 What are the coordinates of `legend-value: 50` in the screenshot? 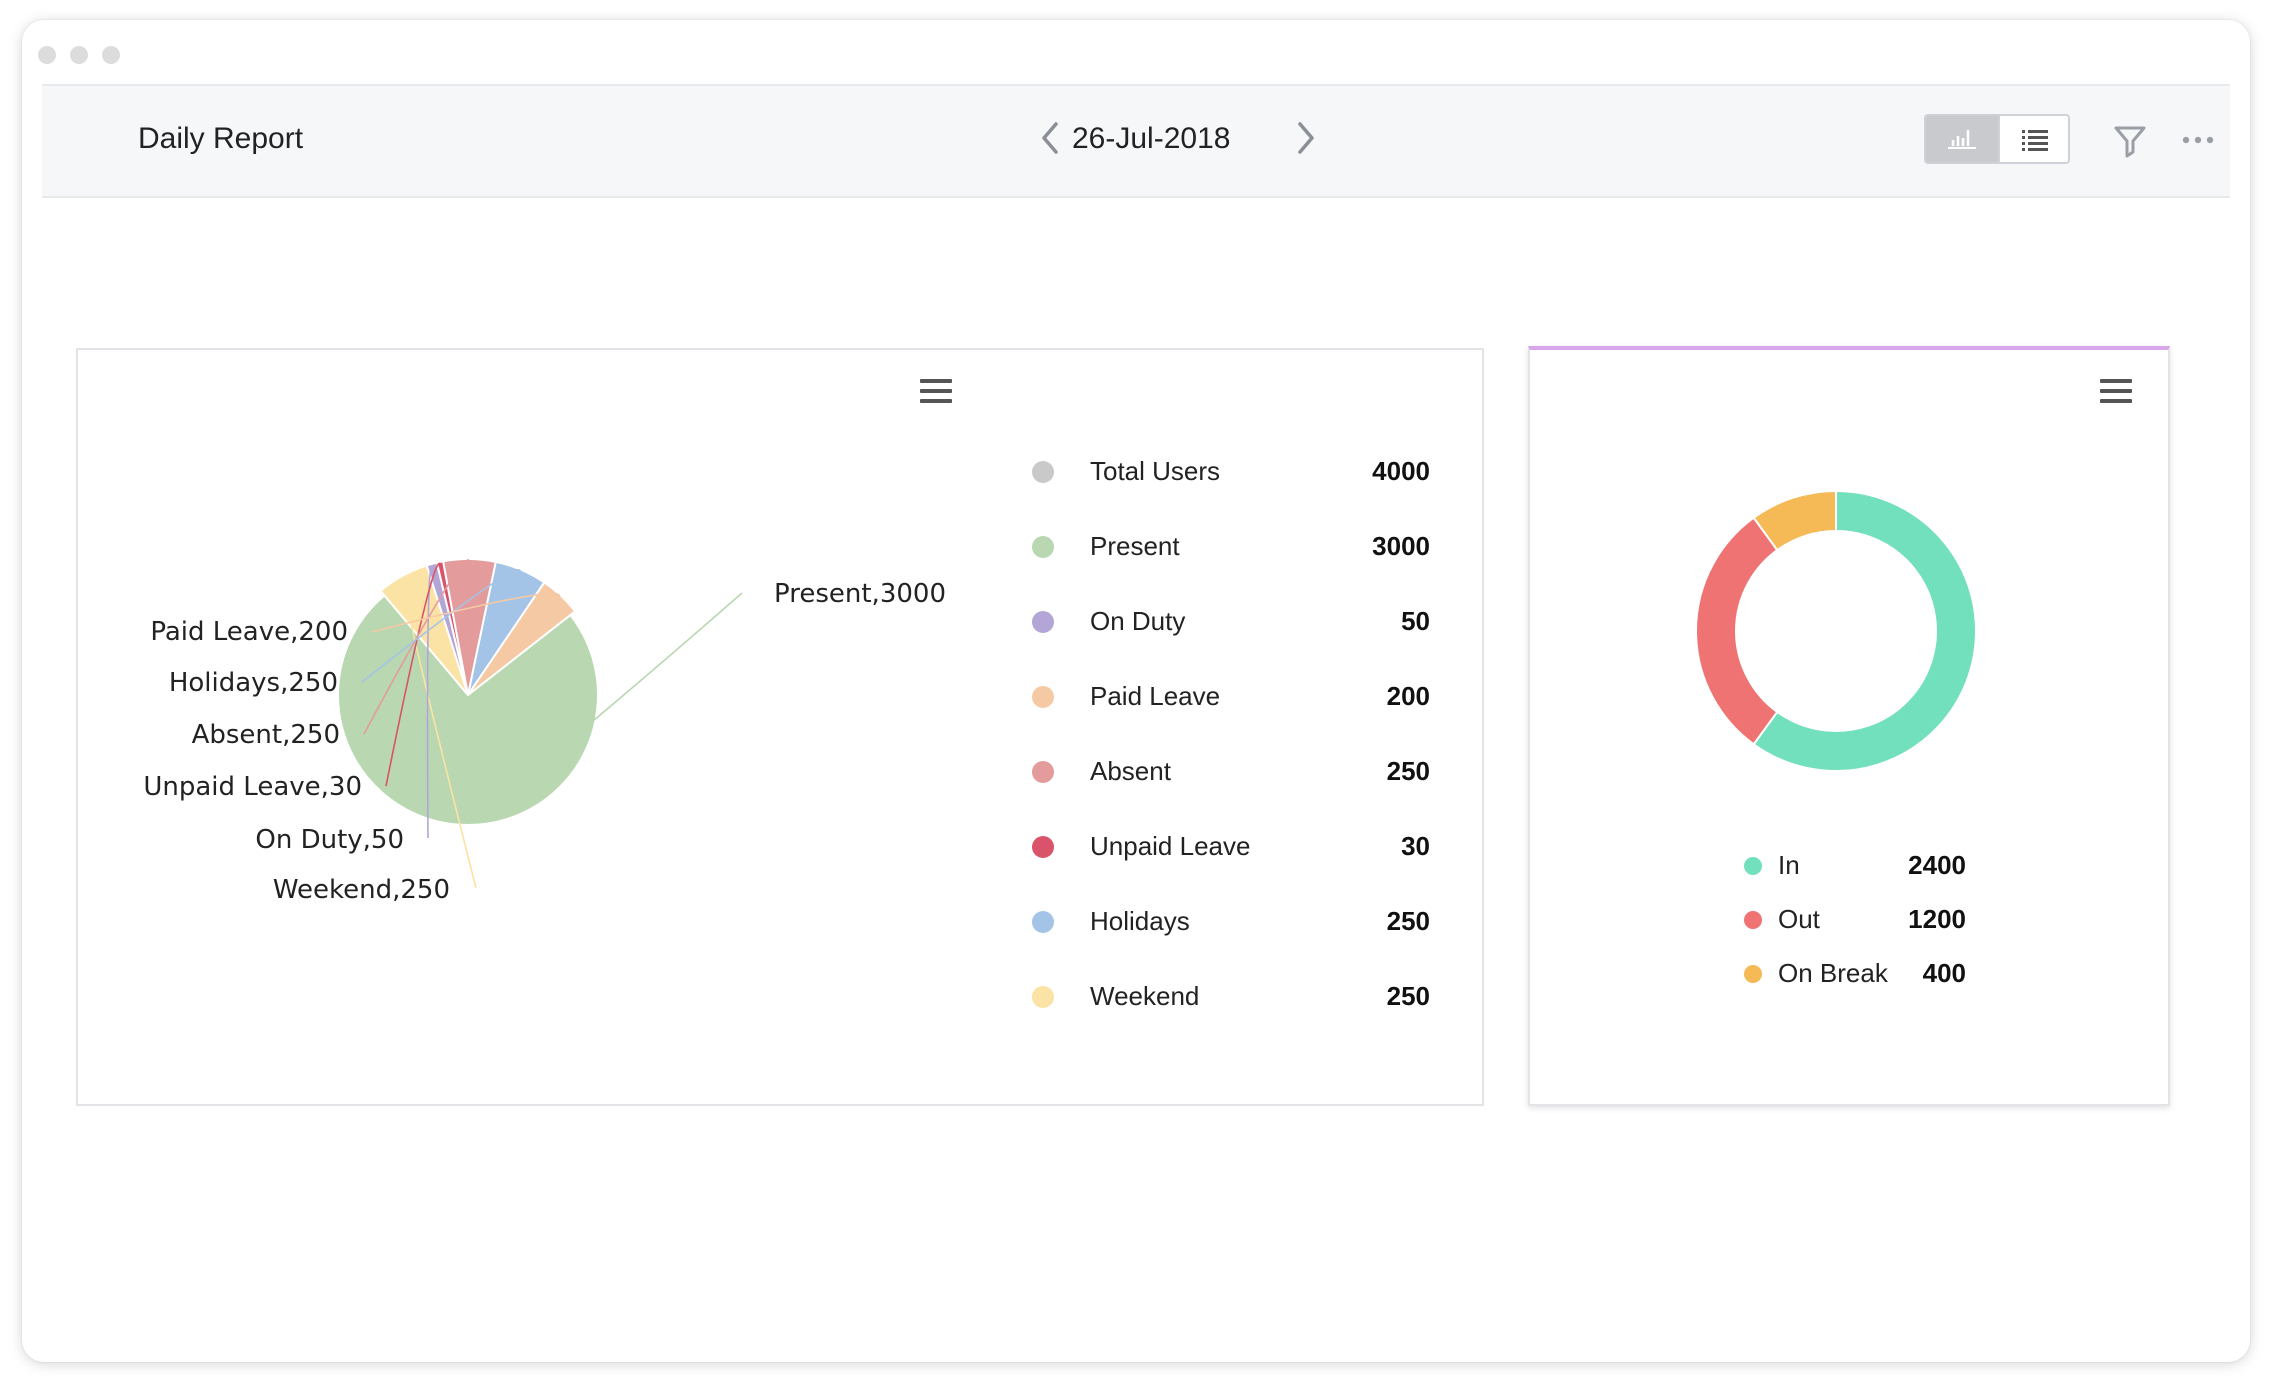 It's located at (1415, 621).